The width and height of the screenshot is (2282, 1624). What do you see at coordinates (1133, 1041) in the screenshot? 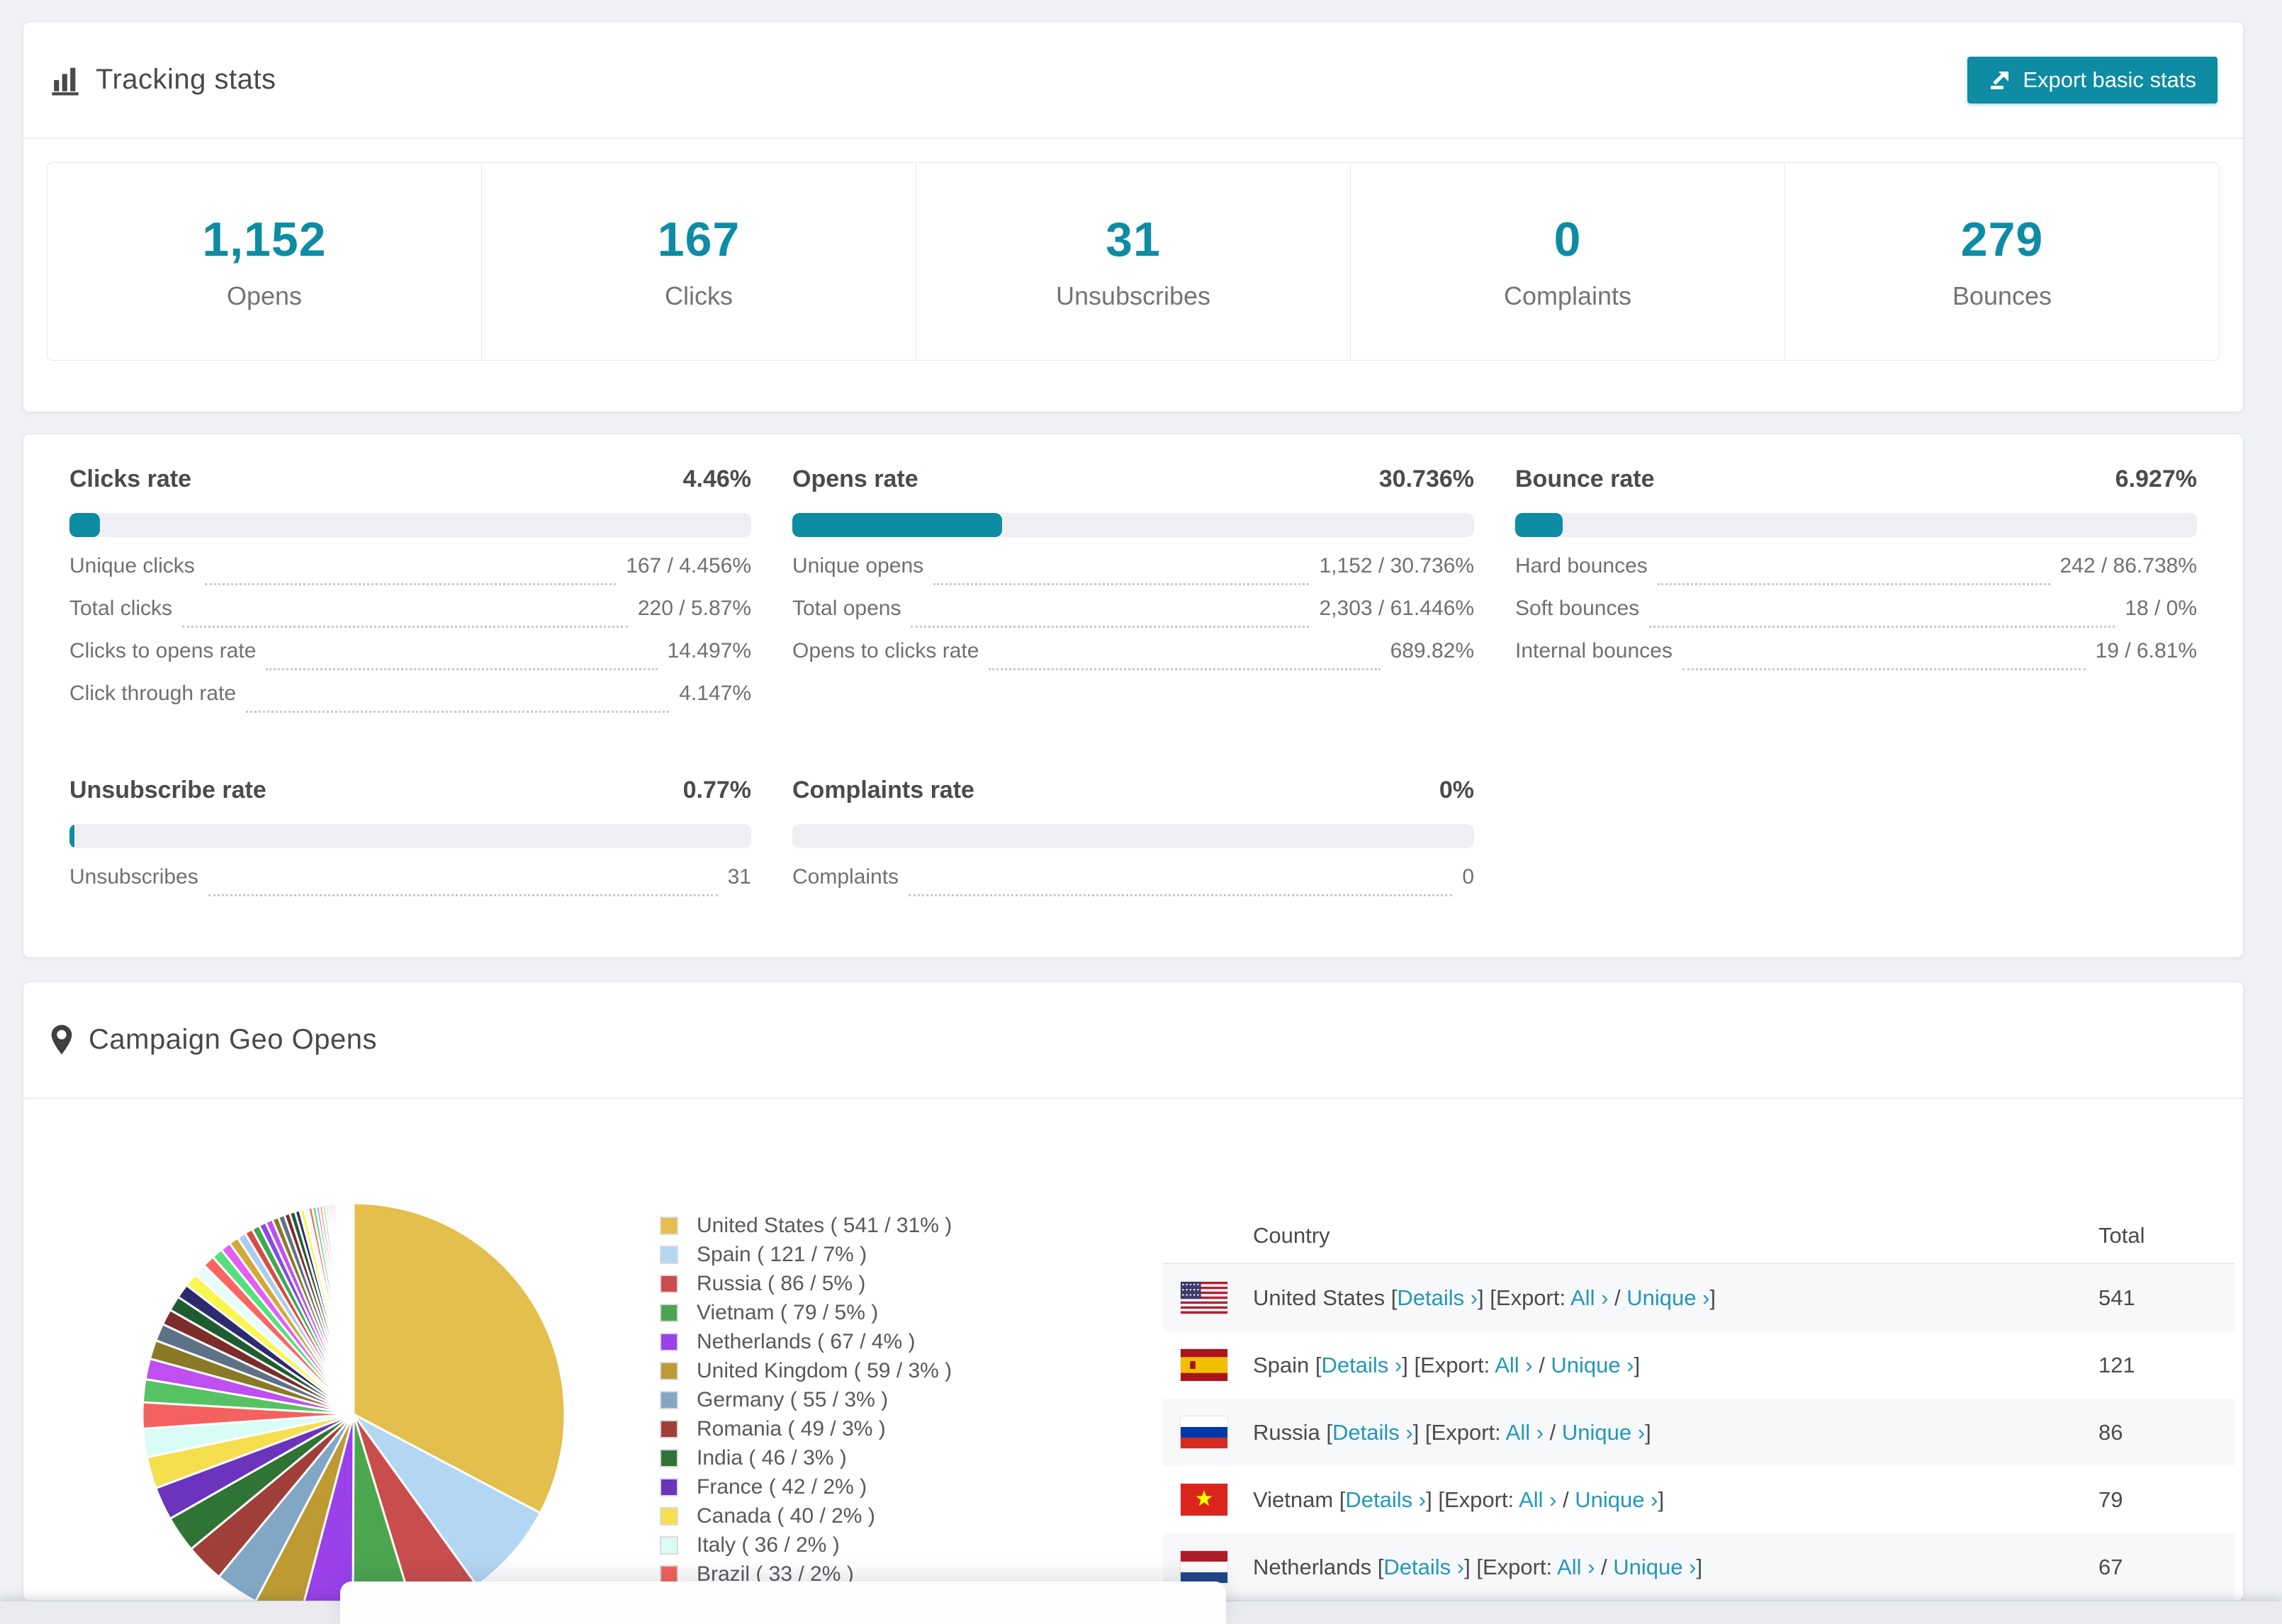
I see `geo-header: Campaign Geo Opens` at bounding box center [1133, 1041].